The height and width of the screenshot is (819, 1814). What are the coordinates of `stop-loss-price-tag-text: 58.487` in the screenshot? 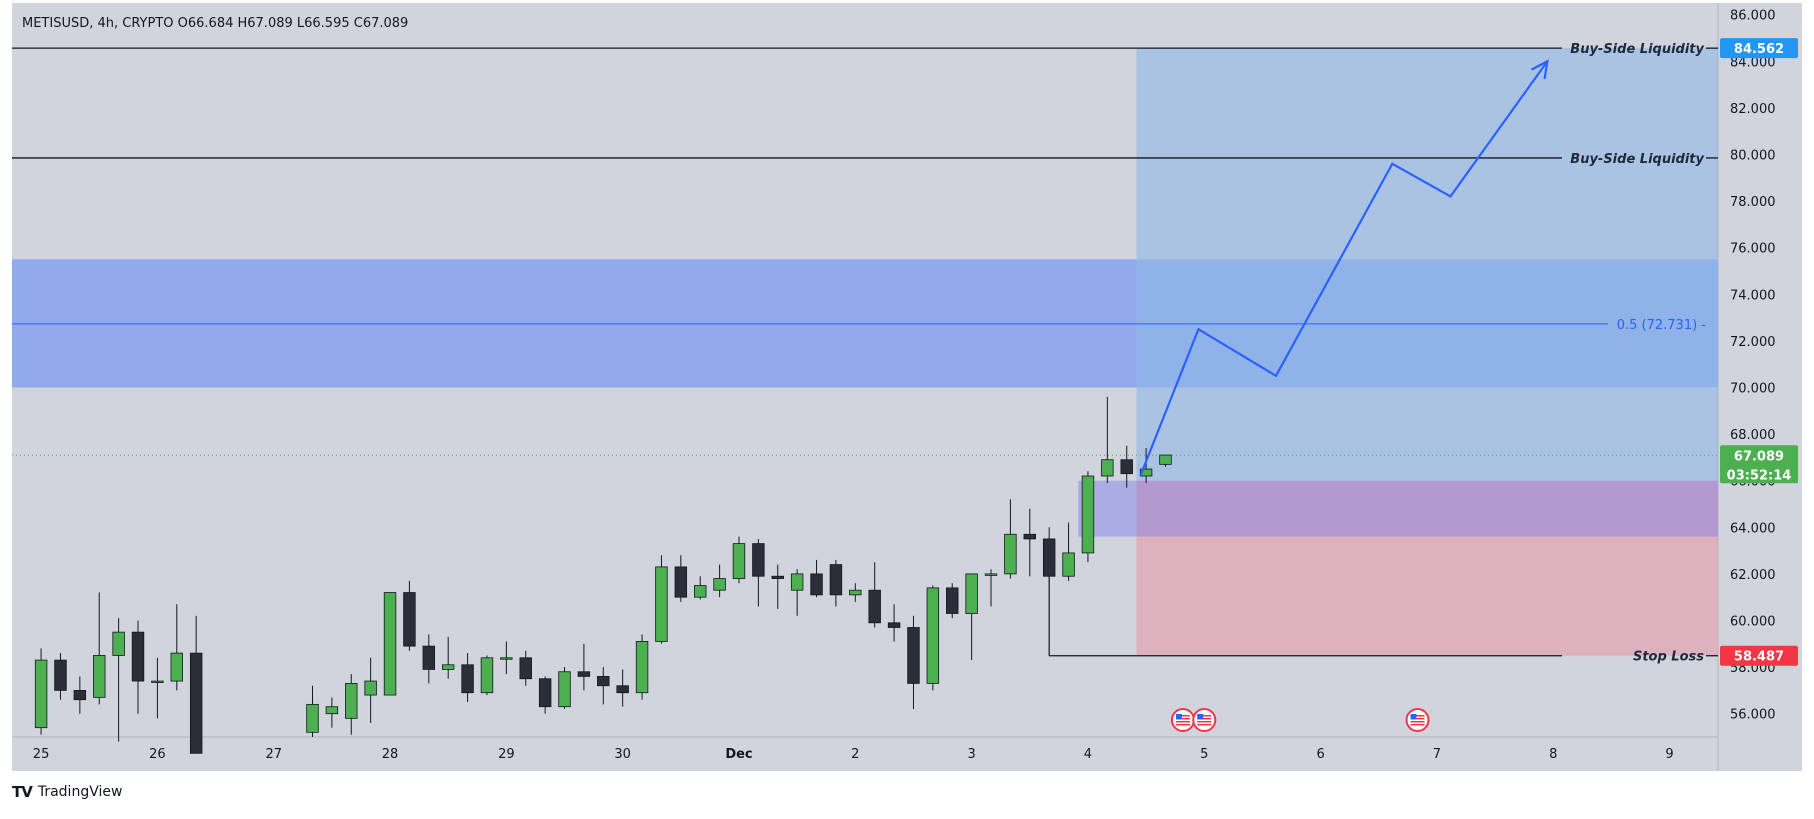 It's located at (1759, 657).